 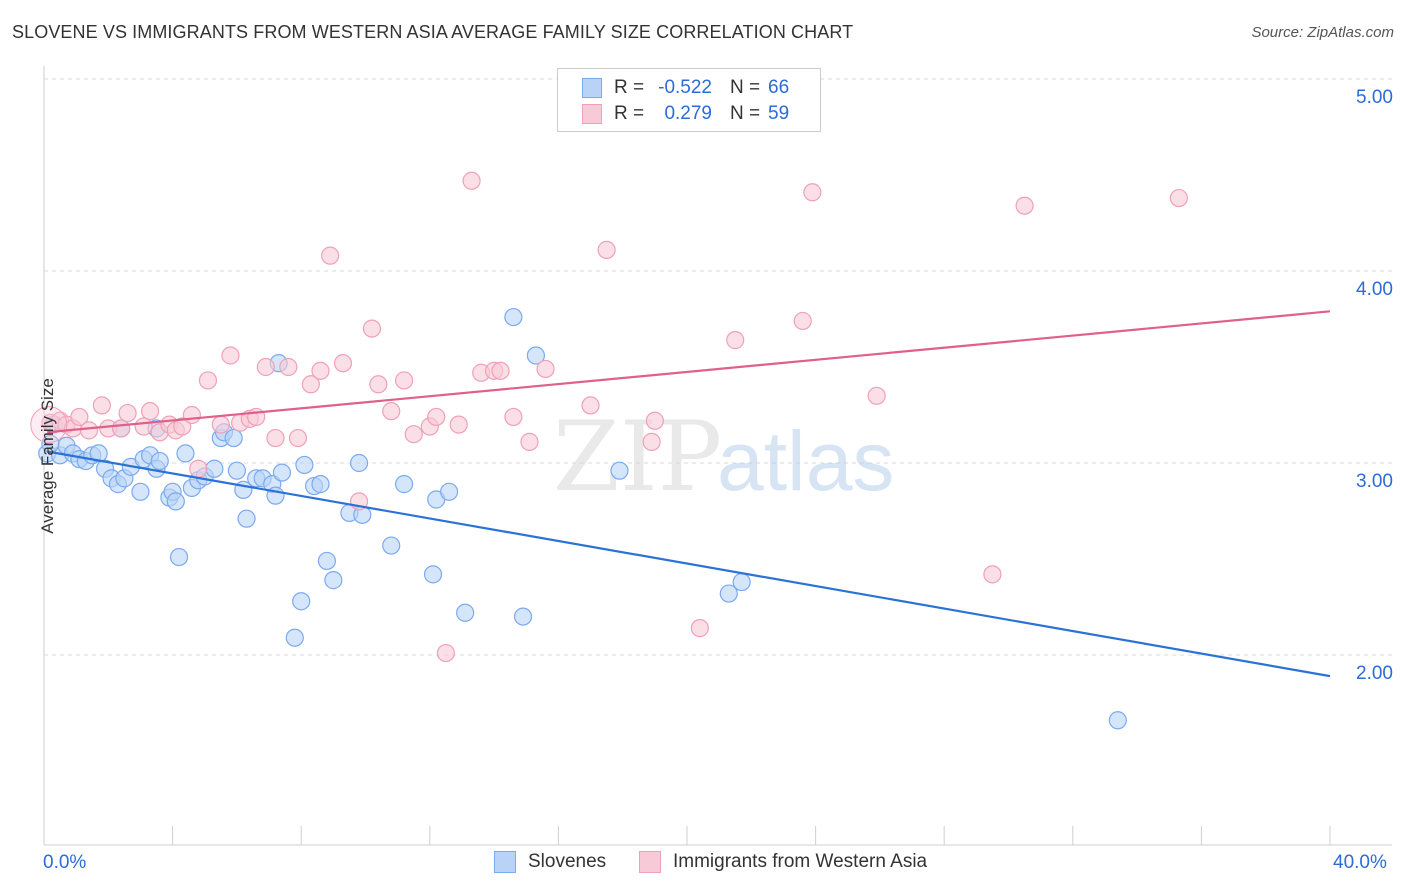 I want to click on series-legend: Slovenes Immigrants from Western Asia, so click(x=703, y=864).